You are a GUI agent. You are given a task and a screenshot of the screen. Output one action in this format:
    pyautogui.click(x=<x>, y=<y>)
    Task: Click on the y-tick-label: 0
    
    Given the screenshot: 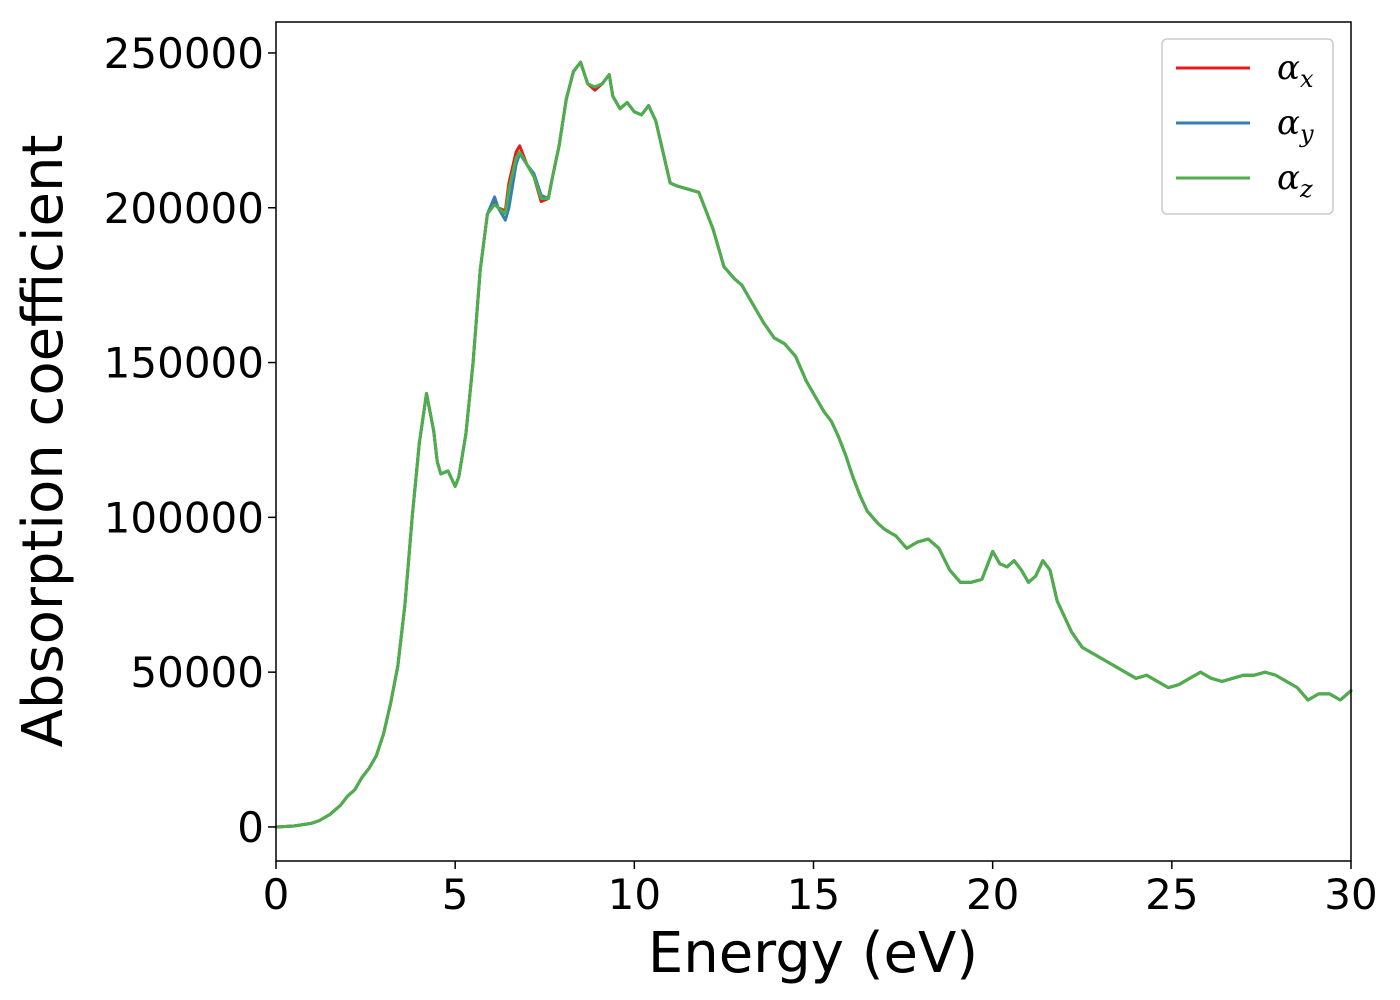 What is the action you would take?
    pyautogui.click(x=250, y=827)
    